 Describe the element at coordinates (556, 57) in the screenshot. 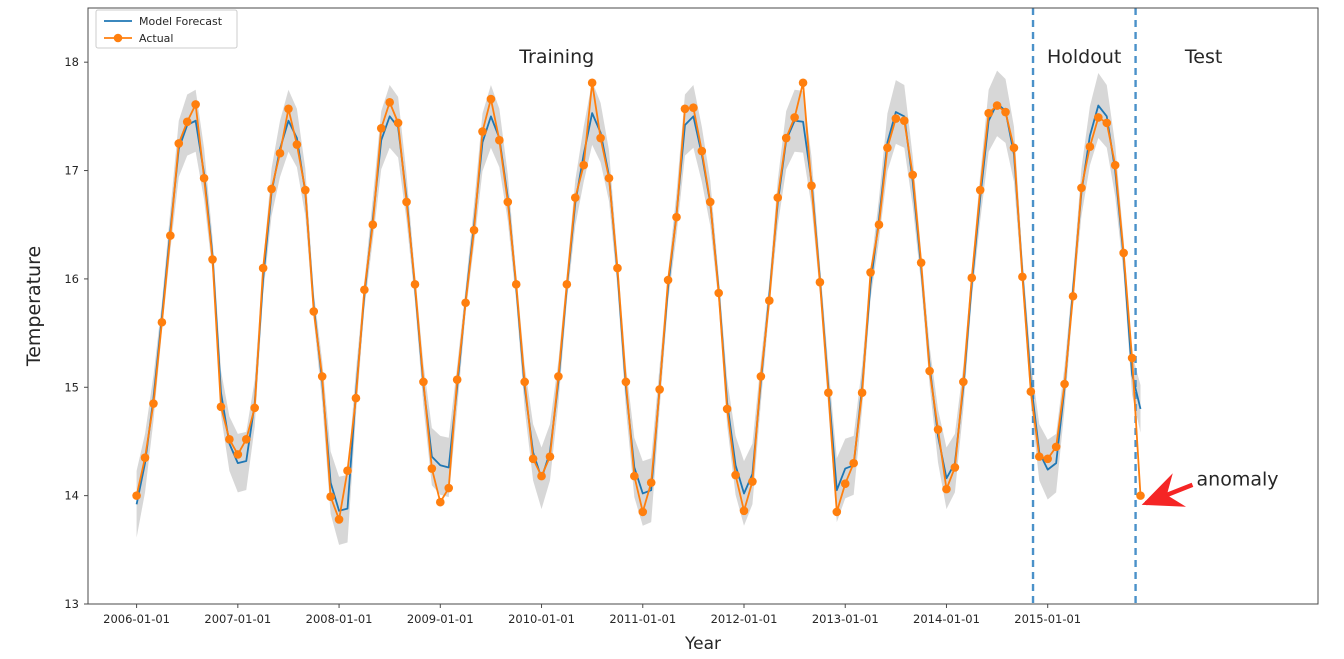

I see `training-region-label: Training` at that location.